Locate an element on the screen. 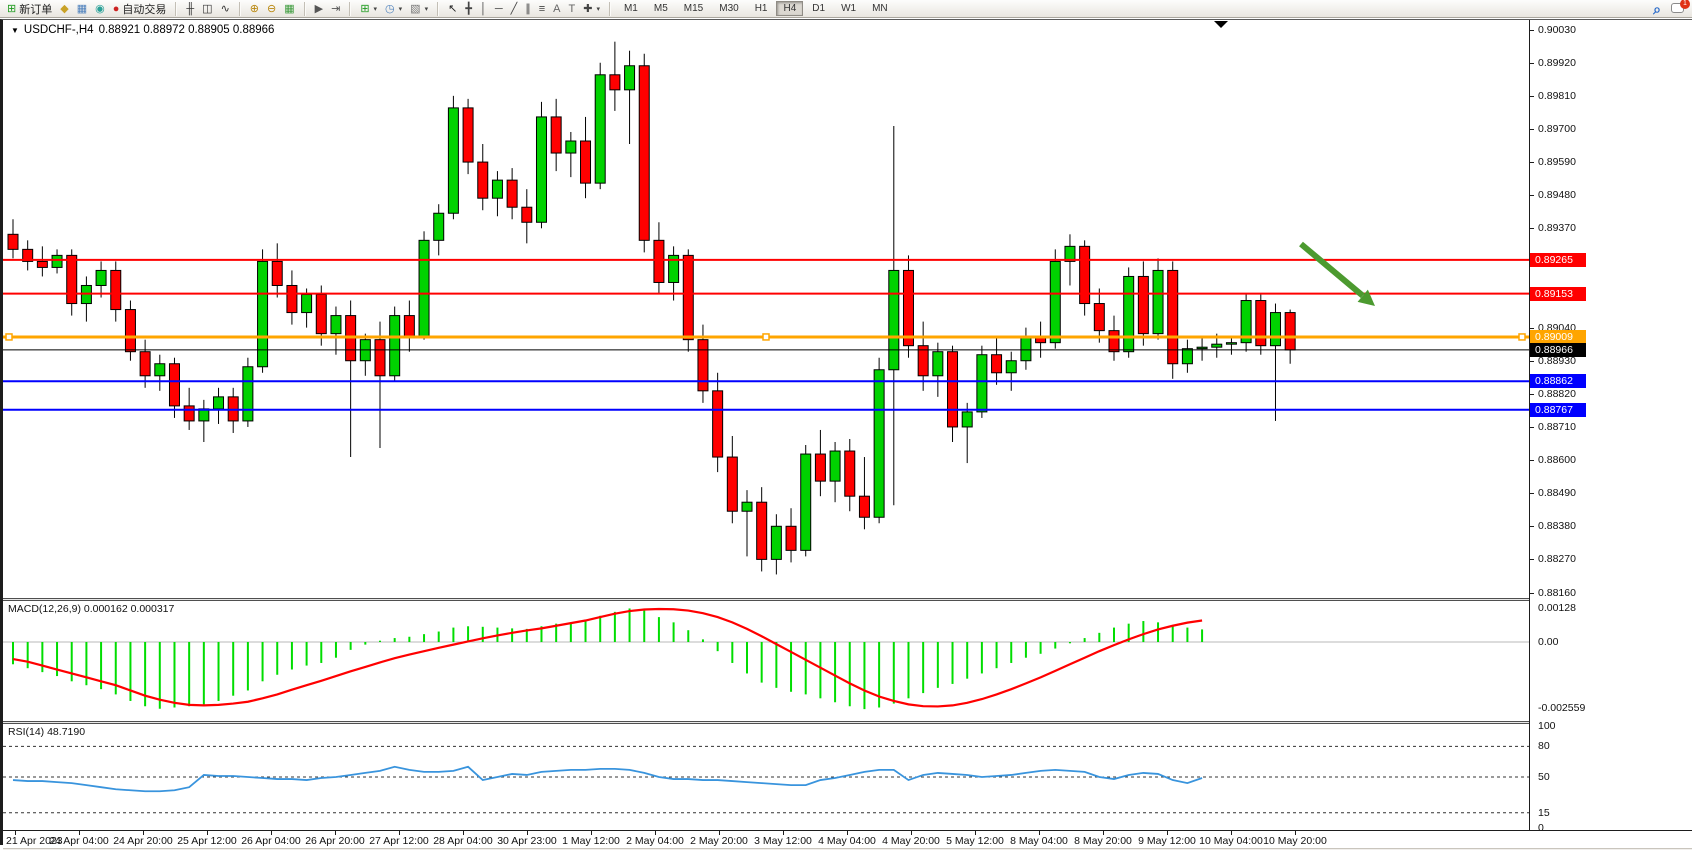 The image size is (1692, 850). chat-icon: 1 is located at coordinates (1680, 7).